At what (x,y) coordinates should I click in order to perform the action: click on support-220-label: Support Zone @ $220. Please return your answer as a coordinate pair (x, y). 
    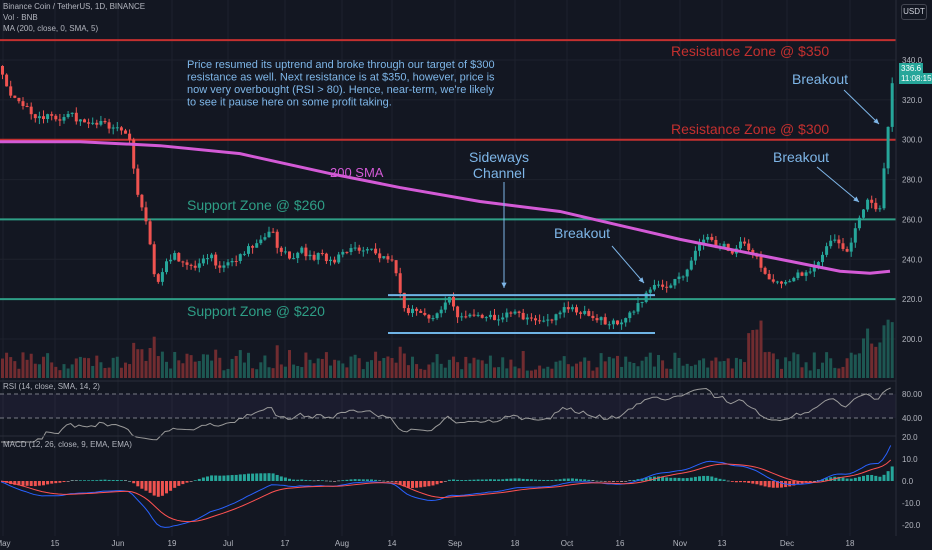
    Looking at the image, I should click on (256, 311).